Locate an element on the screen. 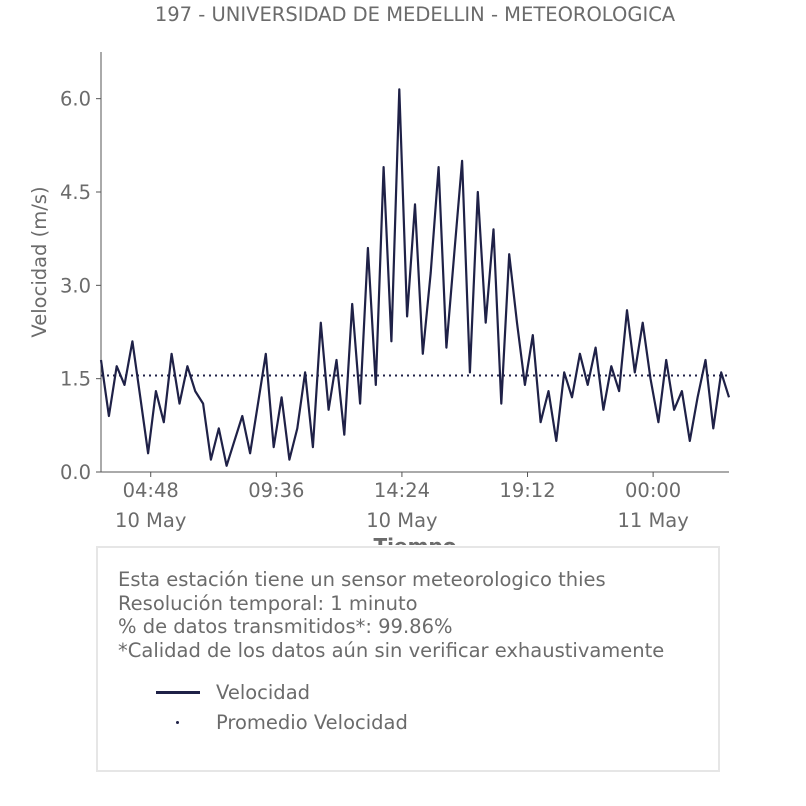 This screenshot has width=806, height=806. y-tick-label: 1.5 is located at coordinates (75, 379).